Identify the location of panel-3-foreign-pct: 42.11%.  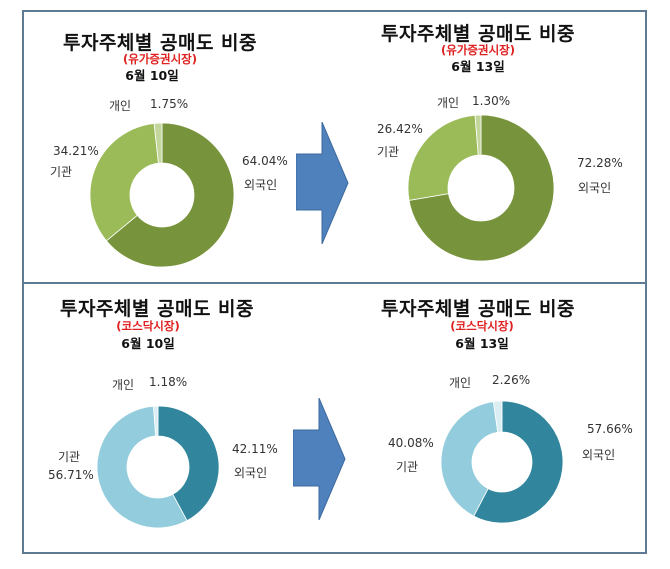
(255, 449).